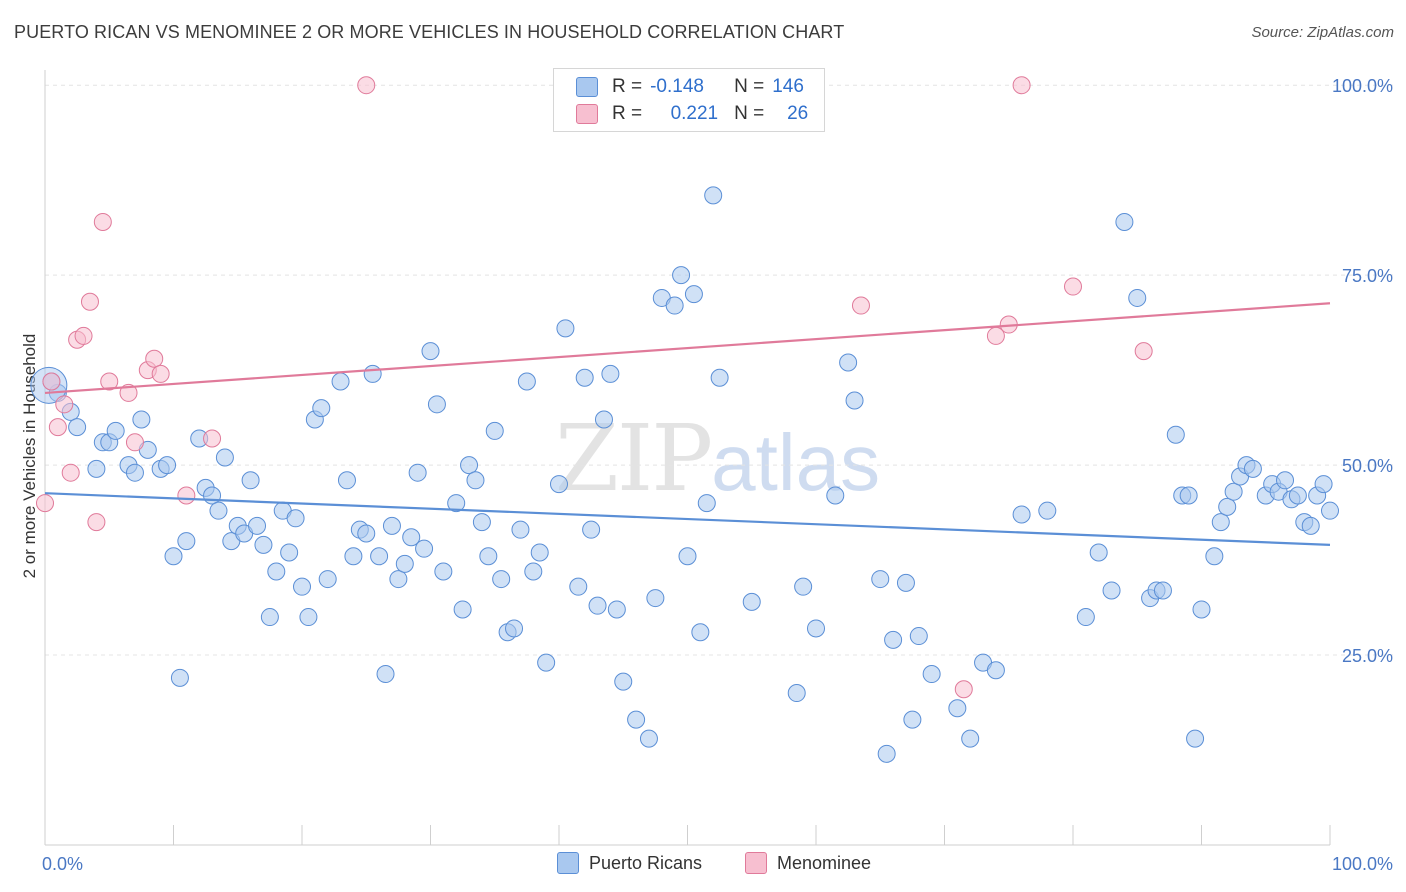 The height and width of the screenshot is (892, 1406). Describe the element at coordinates (634, 458) in the screenshot. I see `watermark-zip: ZIP` at that location.